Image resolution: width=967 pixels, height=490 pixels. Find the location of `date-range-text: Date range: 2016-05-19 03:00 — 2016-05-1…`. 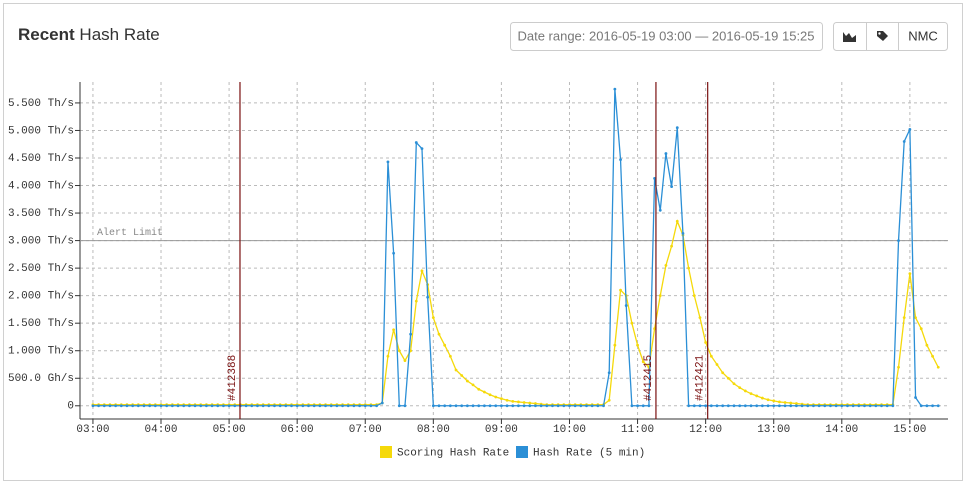

date-range-text: Date range: 2016-05-19 03:00 — 2016-05-1… is located at coordinates (665, 35).